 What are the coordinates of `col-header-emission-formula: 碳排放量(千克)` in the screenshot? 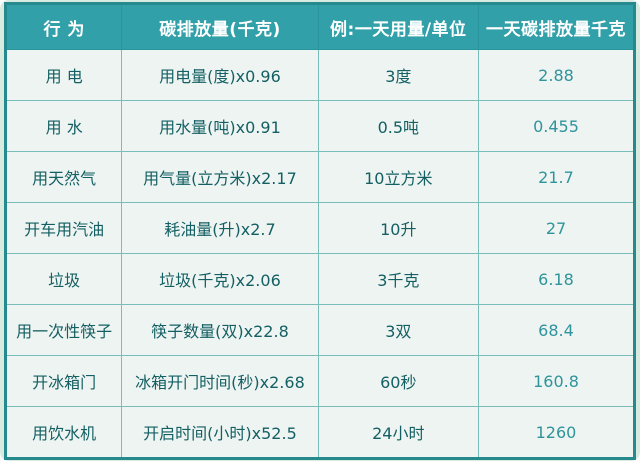 It's located at (220, 26).